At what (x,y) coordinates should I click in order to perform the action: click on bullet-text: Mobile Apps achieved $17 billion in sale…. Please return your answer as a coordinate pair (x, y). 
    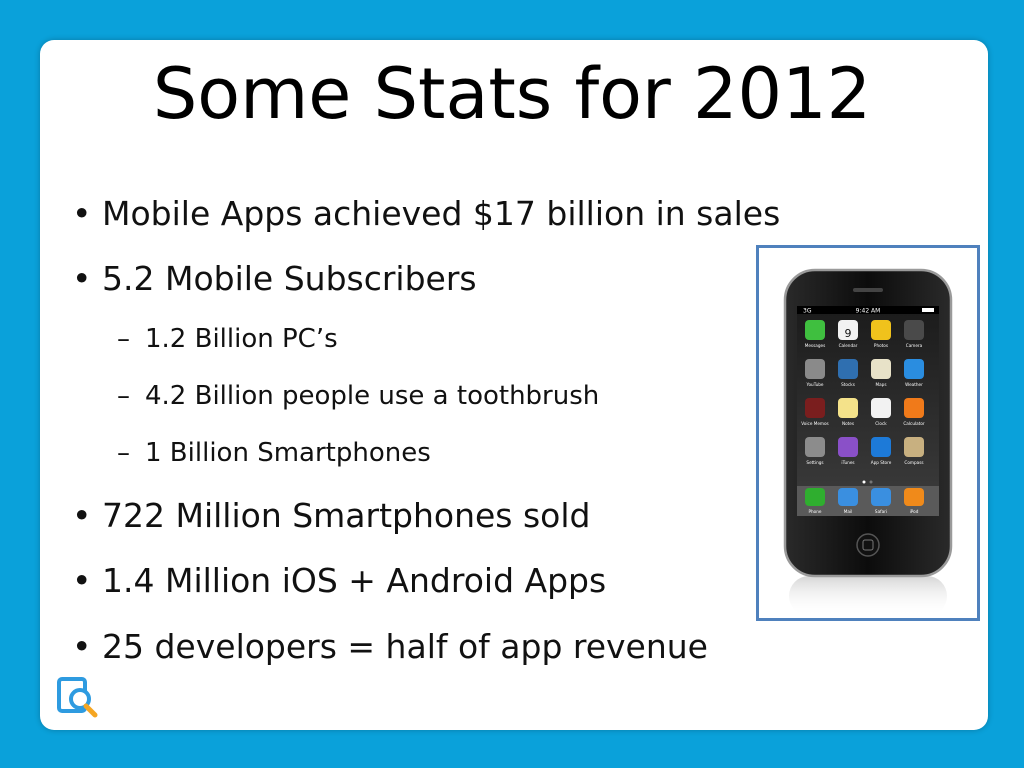
    Looking at the image, I should click on (441, 213).